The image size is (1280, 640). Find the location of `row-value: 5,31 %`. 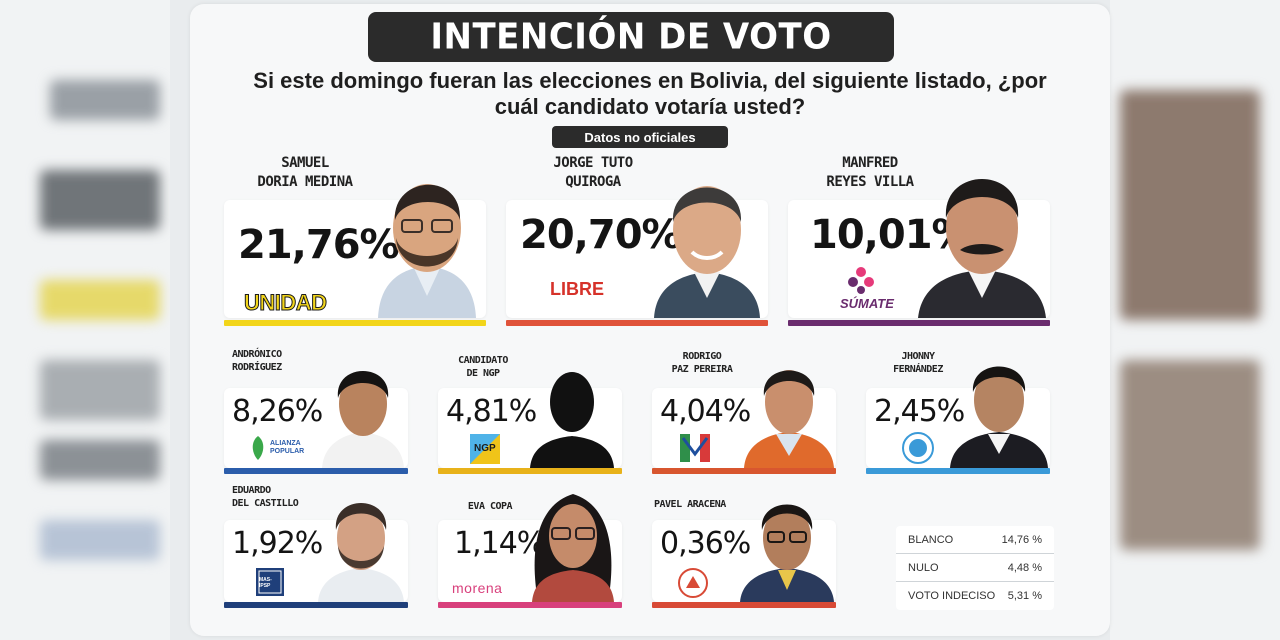

row-value: 5,31 % is located at coordinates (1024, 596).